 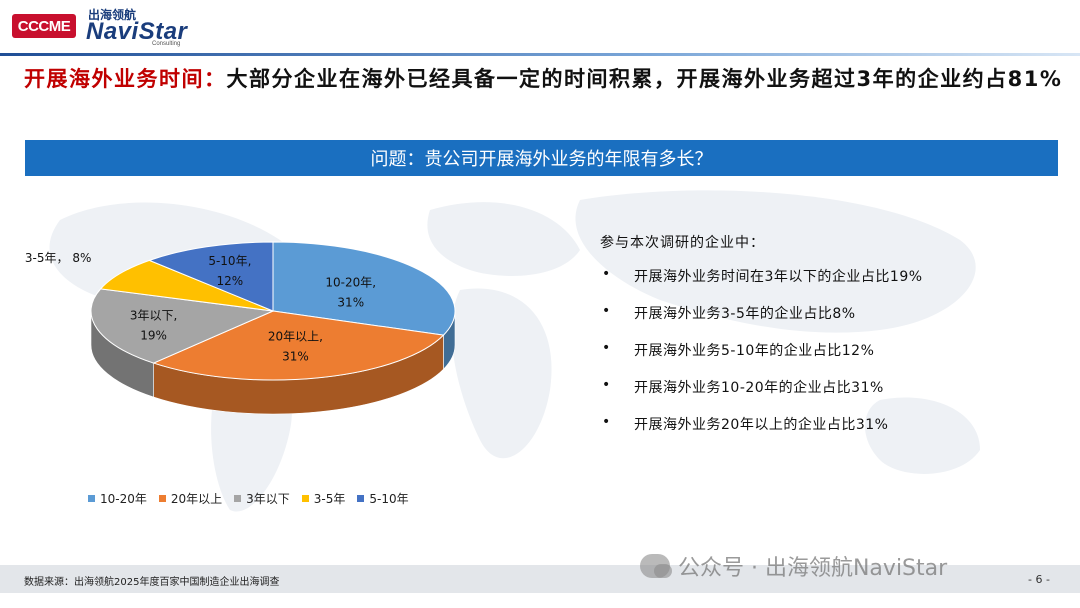 I want to click on summary-item: 开展海外业务3-5年的企业占比8%, so click(x=830, y=313).